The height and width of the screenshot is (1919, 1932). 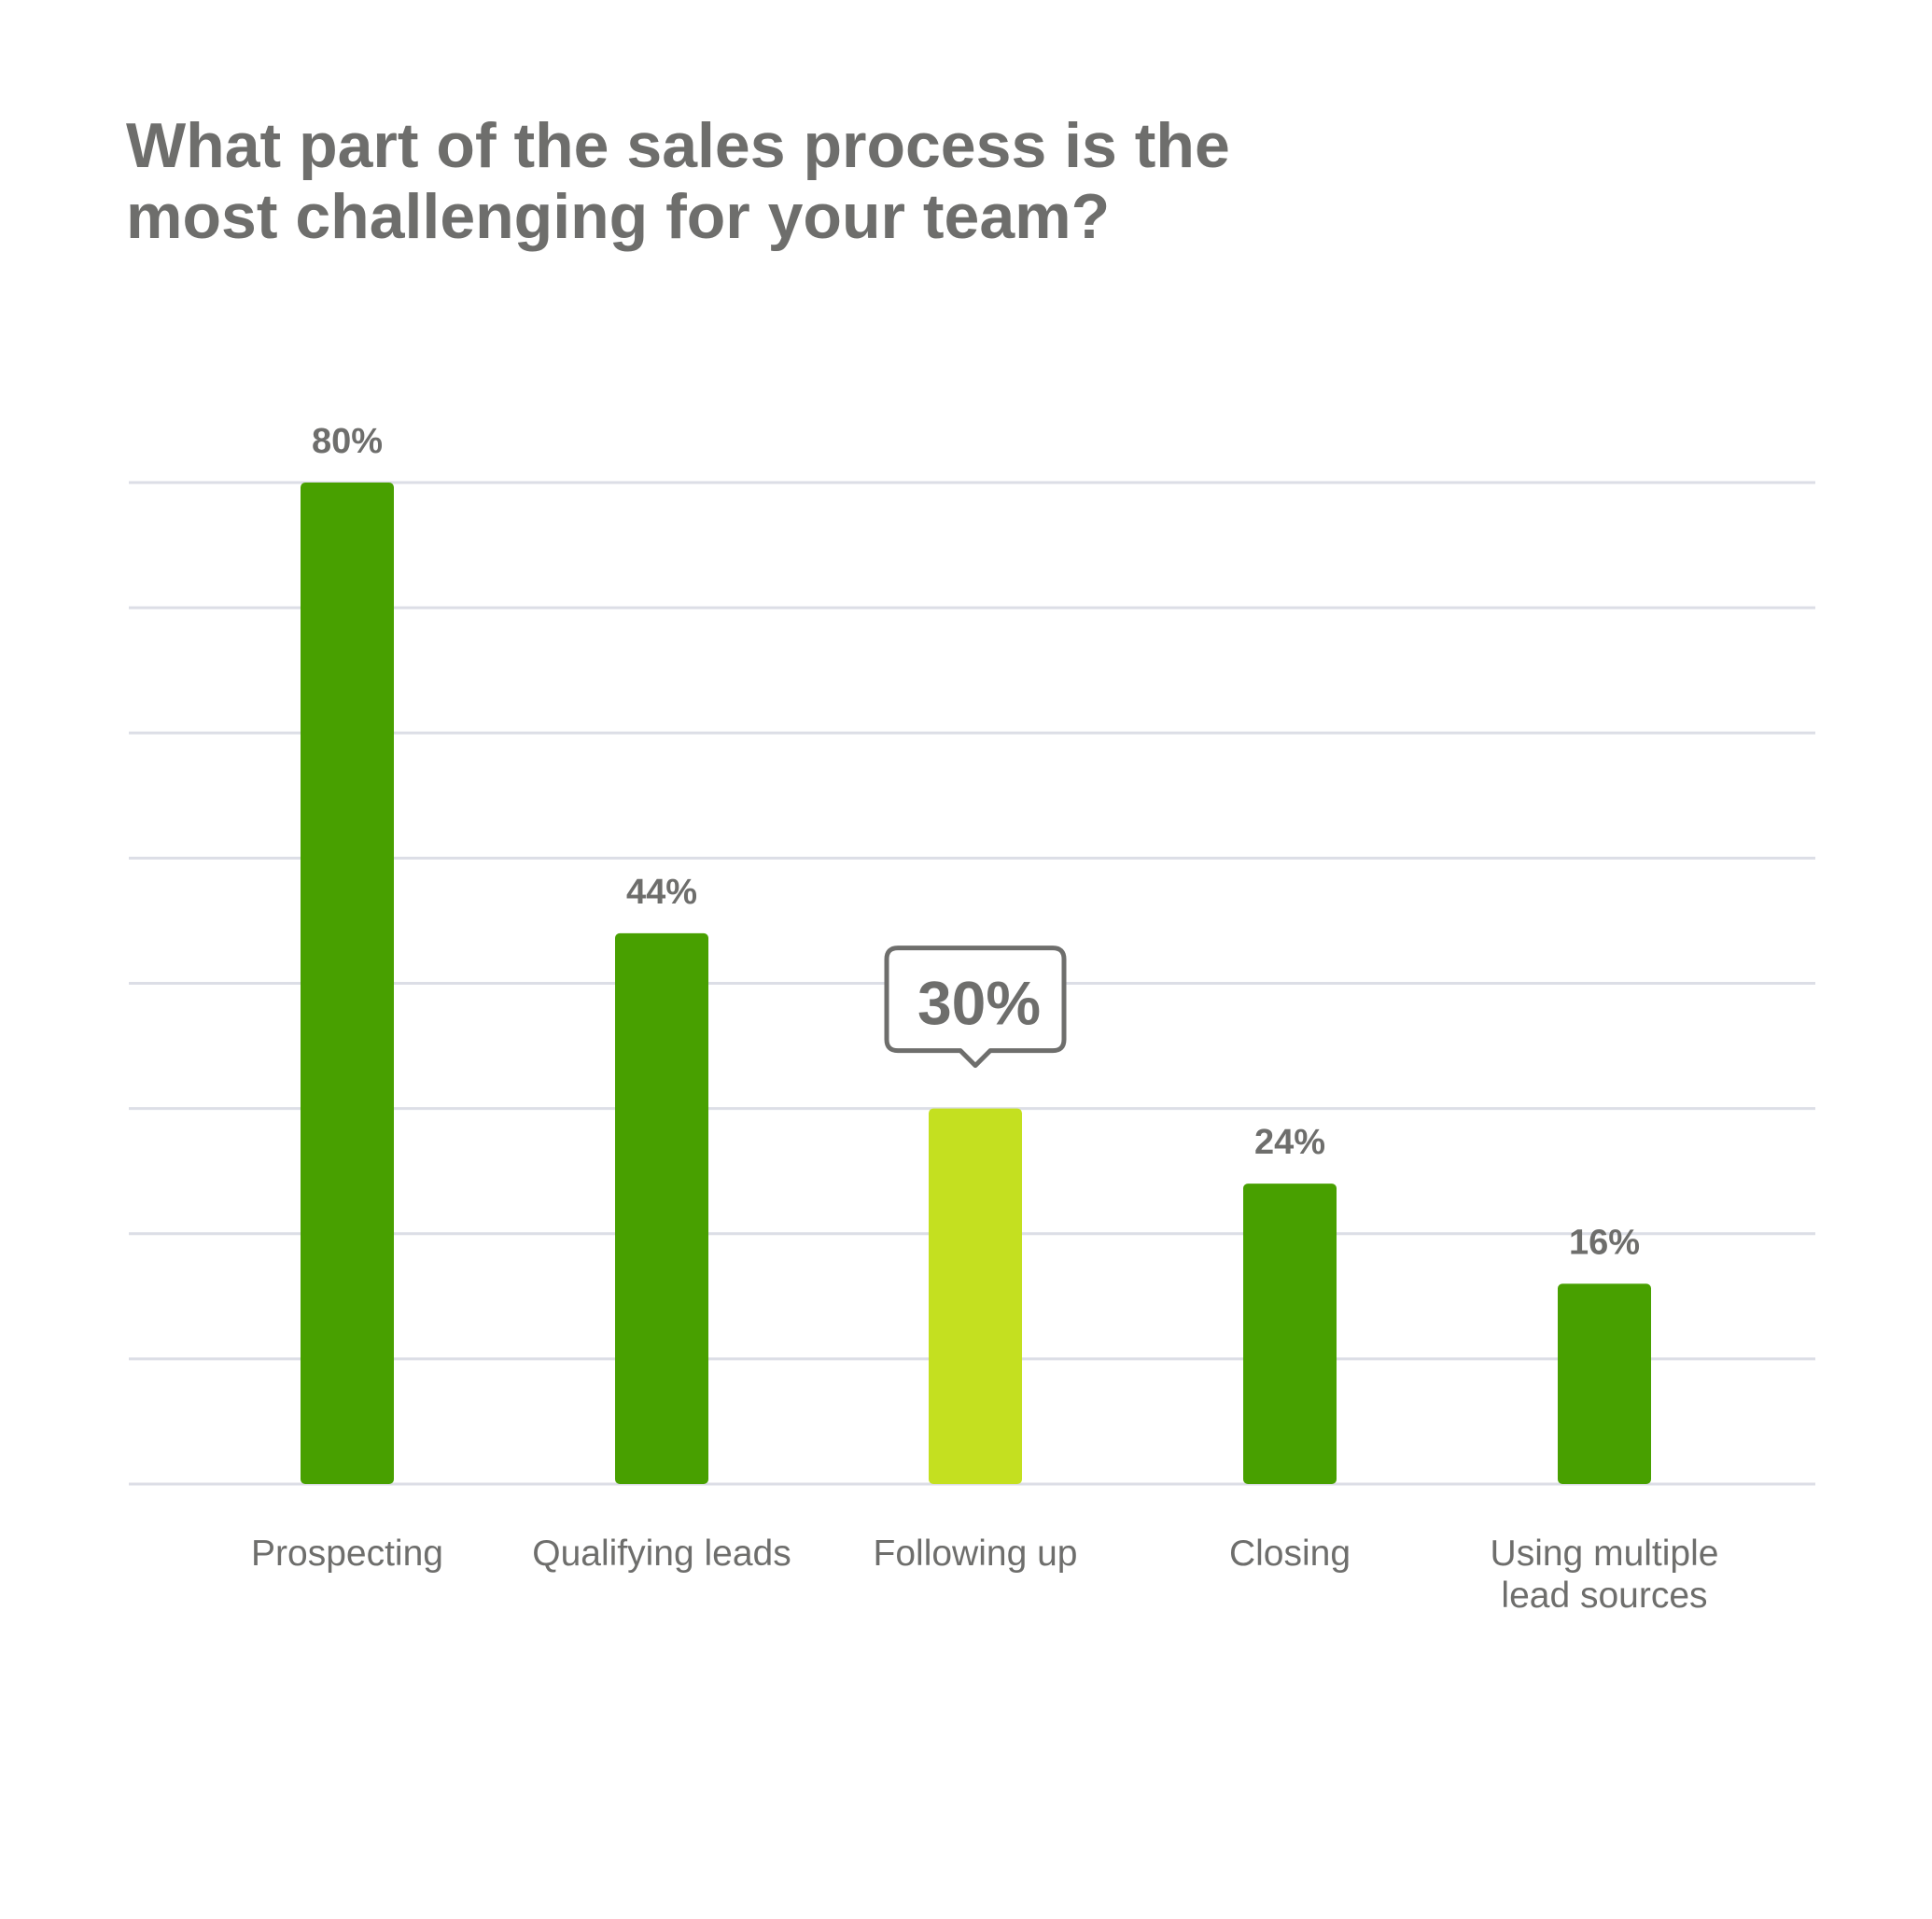 What do you see at coordinates (661, 1554) in the screenshot?
I see `category-label: Qualifying leads` at bounding box center [661, 1554].